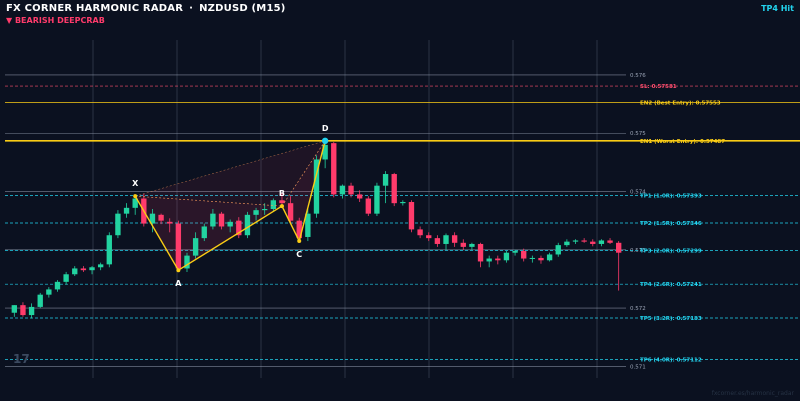  What do you see at coordinates (777, 8) in the screenshot?
I see `status-badge: TP4 Hit` at bounding box center [777, 8].